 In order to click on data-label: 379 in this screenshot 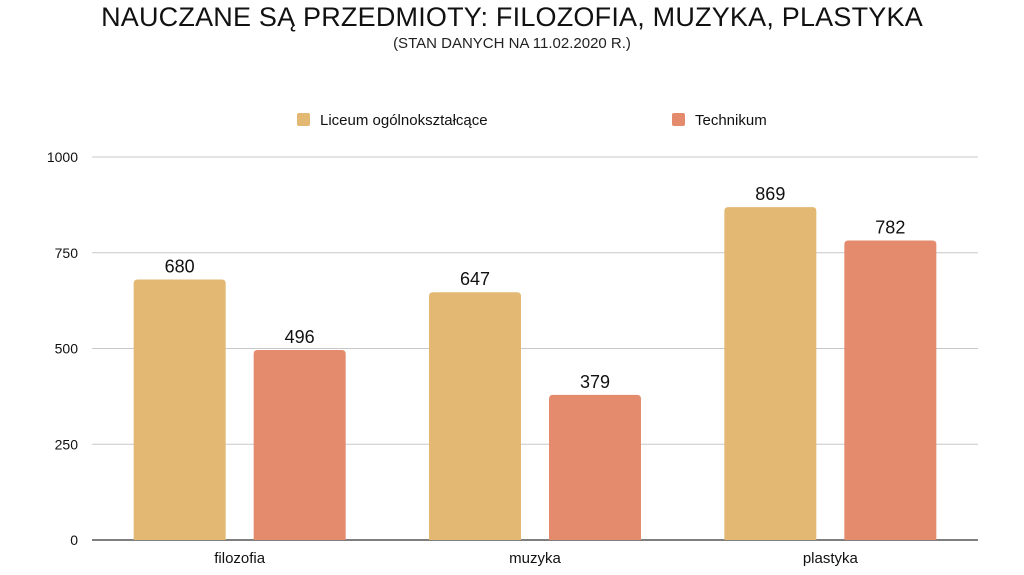, I will do `click(595, 382)`.